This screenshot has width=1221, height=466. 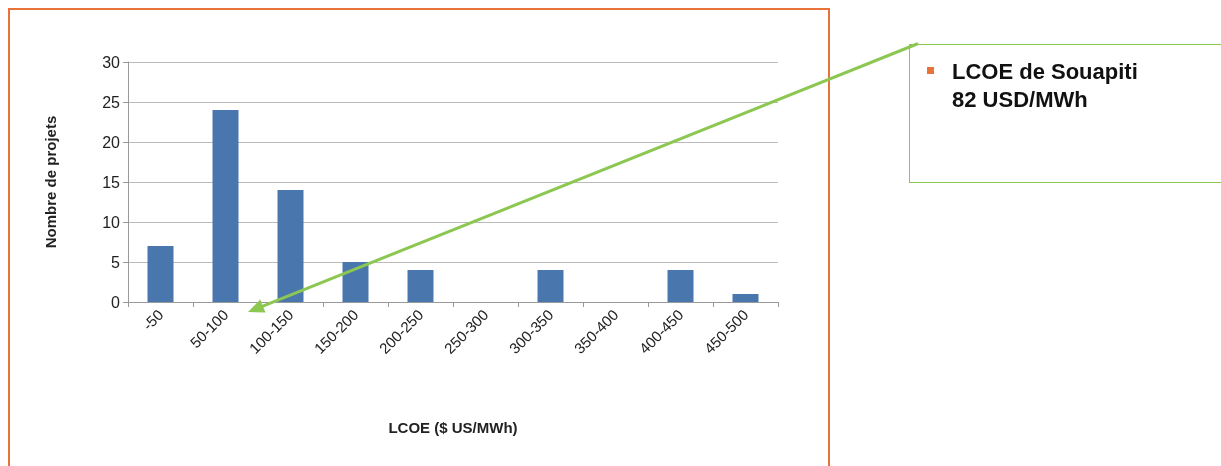 I want to click on x-axis-title: LCOE ($ US/MWh), so click(x=453, y=427).